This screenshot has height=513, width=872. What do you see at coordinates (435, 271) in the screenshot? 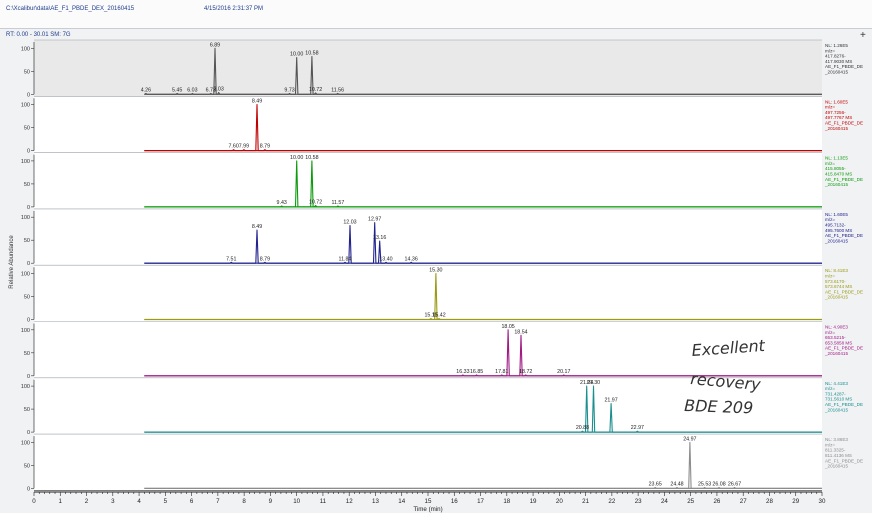
I see `peak-label: 15.30` at bounding box center [435, 271].